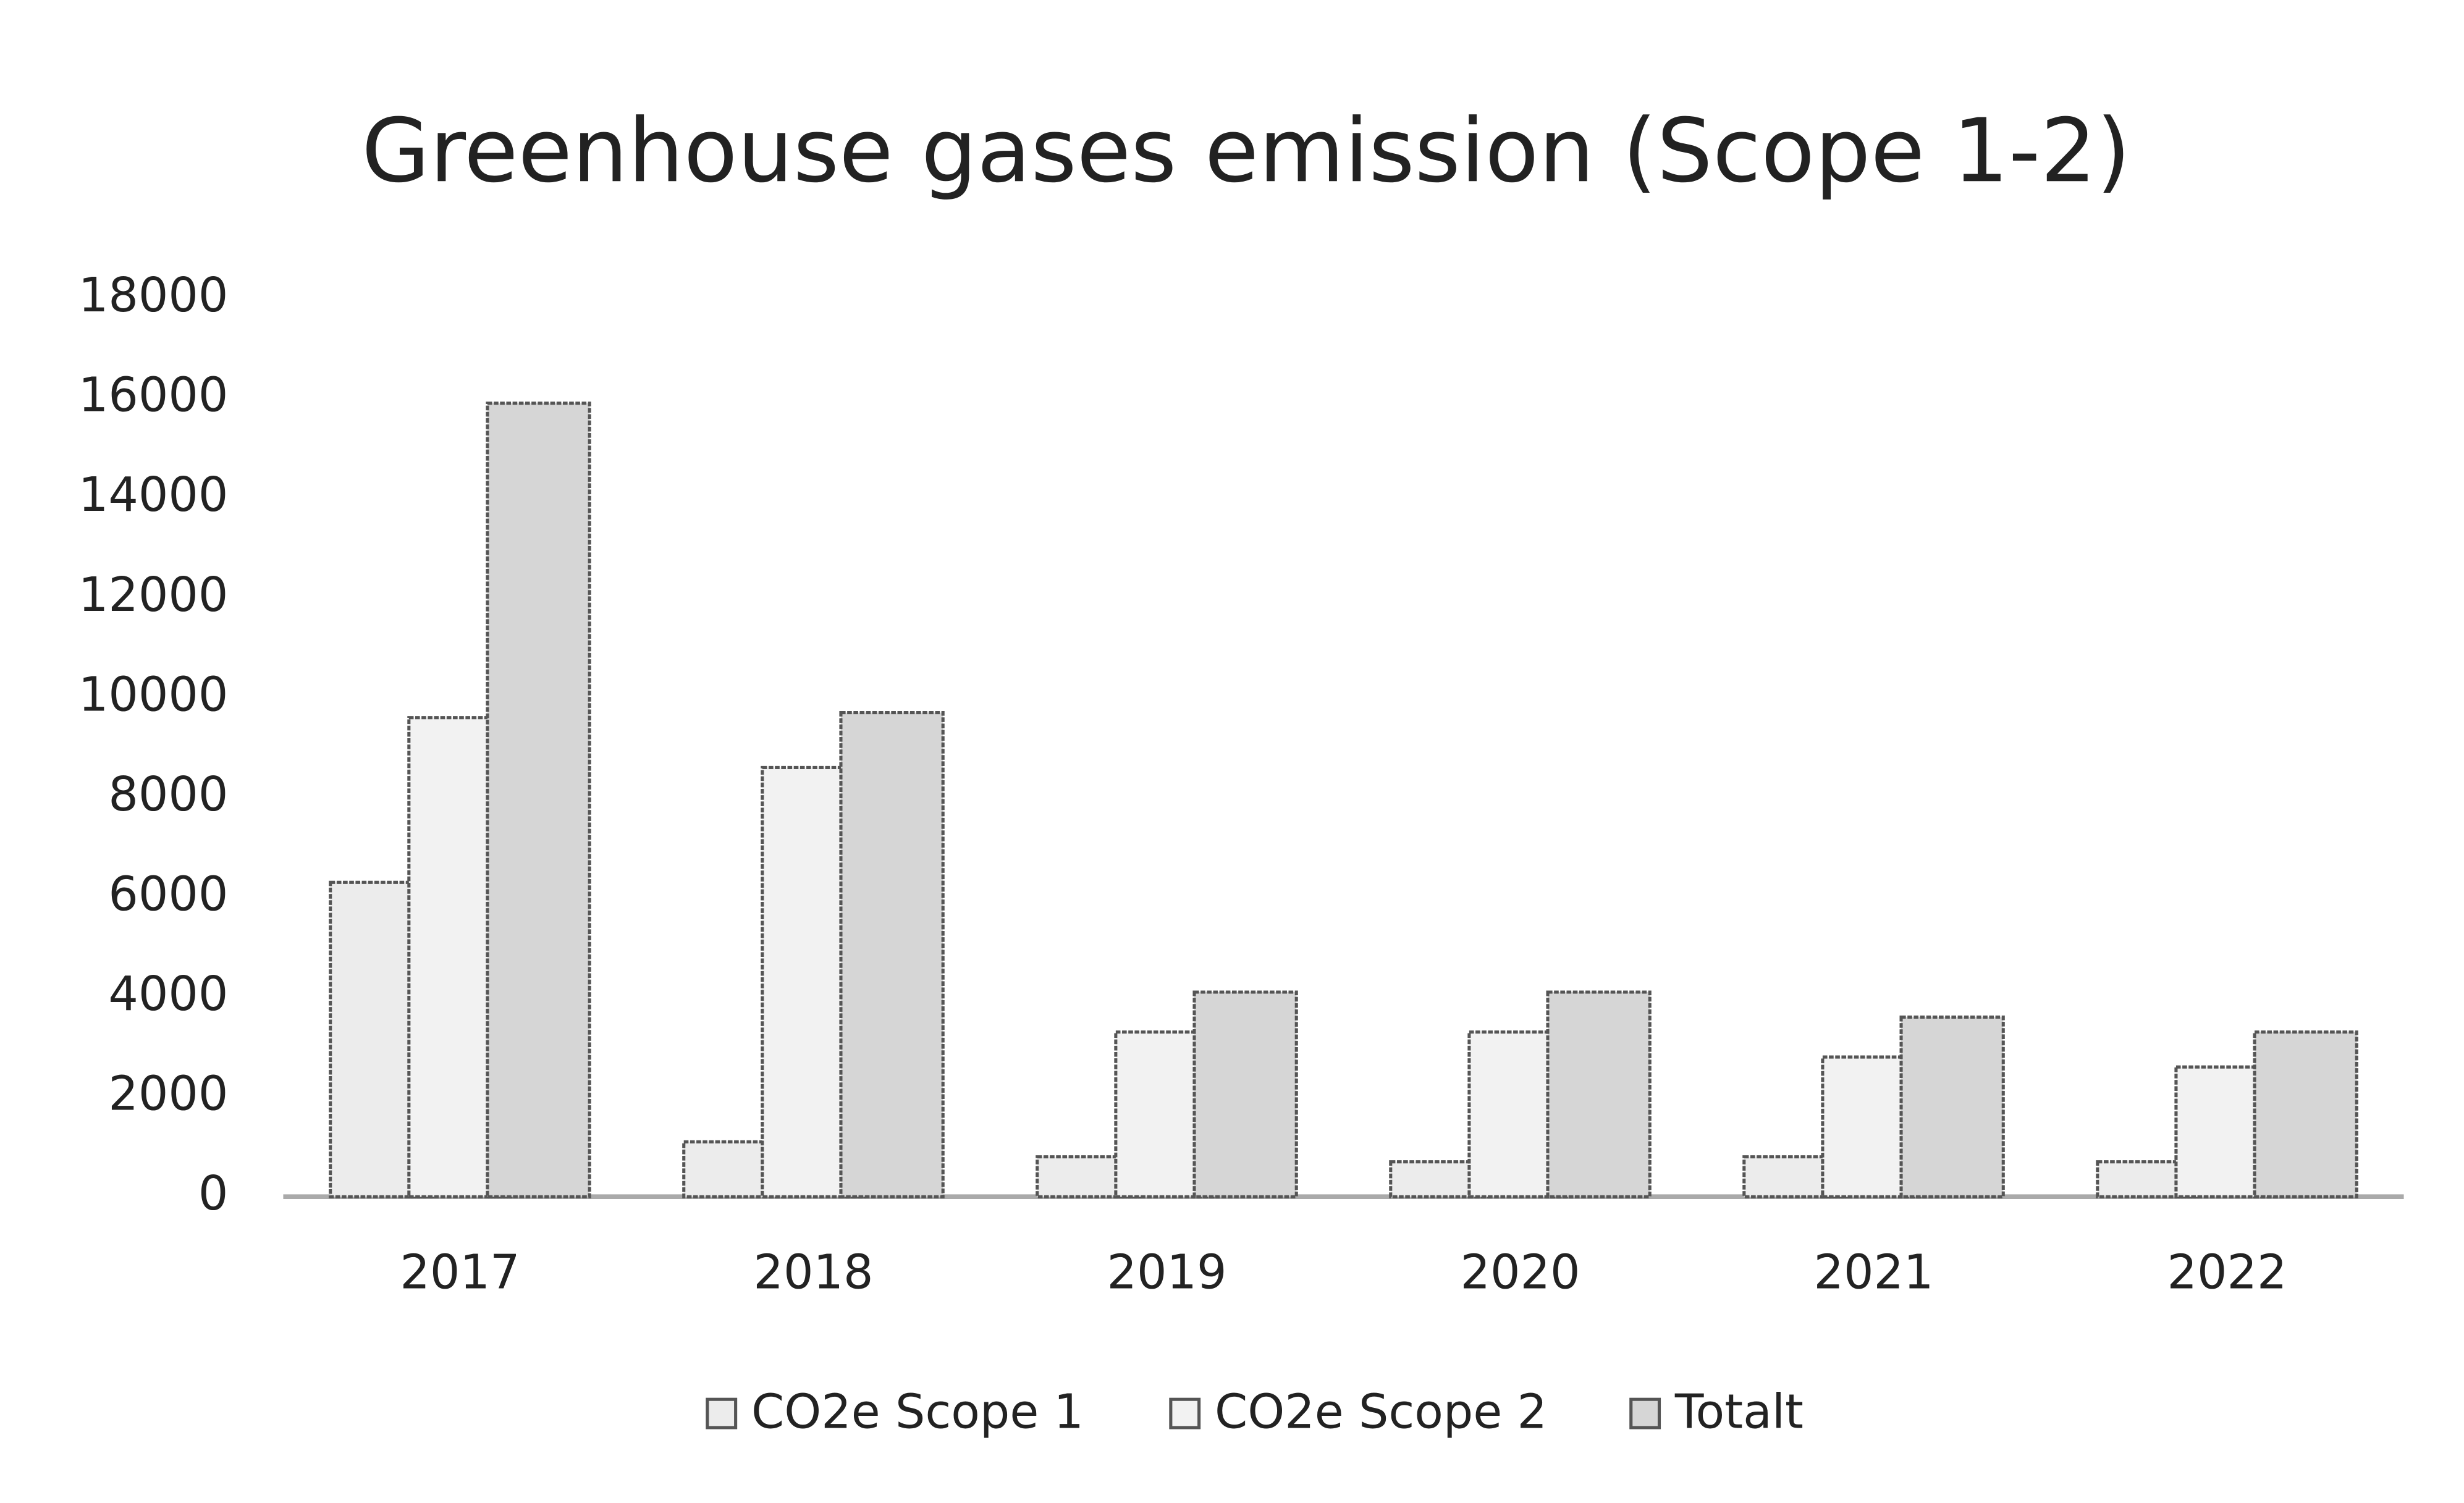 This screenshot has width=2464, height=1503. Describe the element at coordinates (1245, 150) in the screenshot. I see `chart-title: Greenhouse gases emission (Scope 1-2)` at that location.